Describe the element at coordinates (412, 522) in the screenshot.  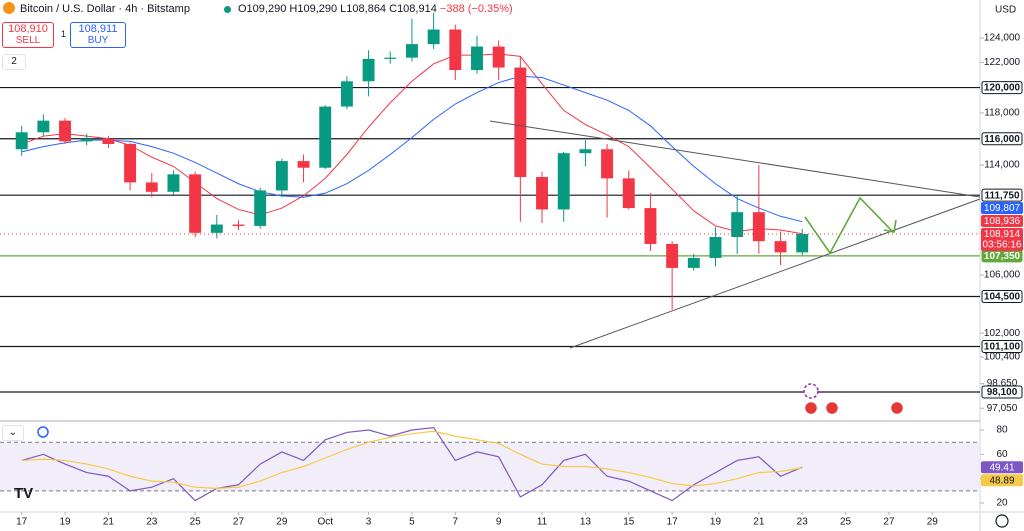
I see `x-tick-label: 5` at that location.